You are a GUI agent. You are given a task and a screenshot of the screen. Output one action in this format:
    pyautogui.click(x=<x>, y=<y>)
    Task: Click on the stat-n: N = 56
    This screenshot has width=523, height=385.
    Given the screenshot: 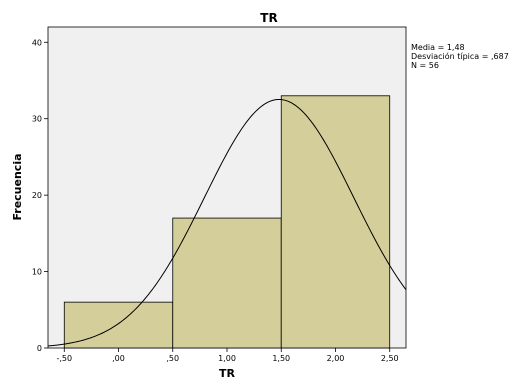 What is the action you would take?
    pyautogui.click(x=425, y=65)
    